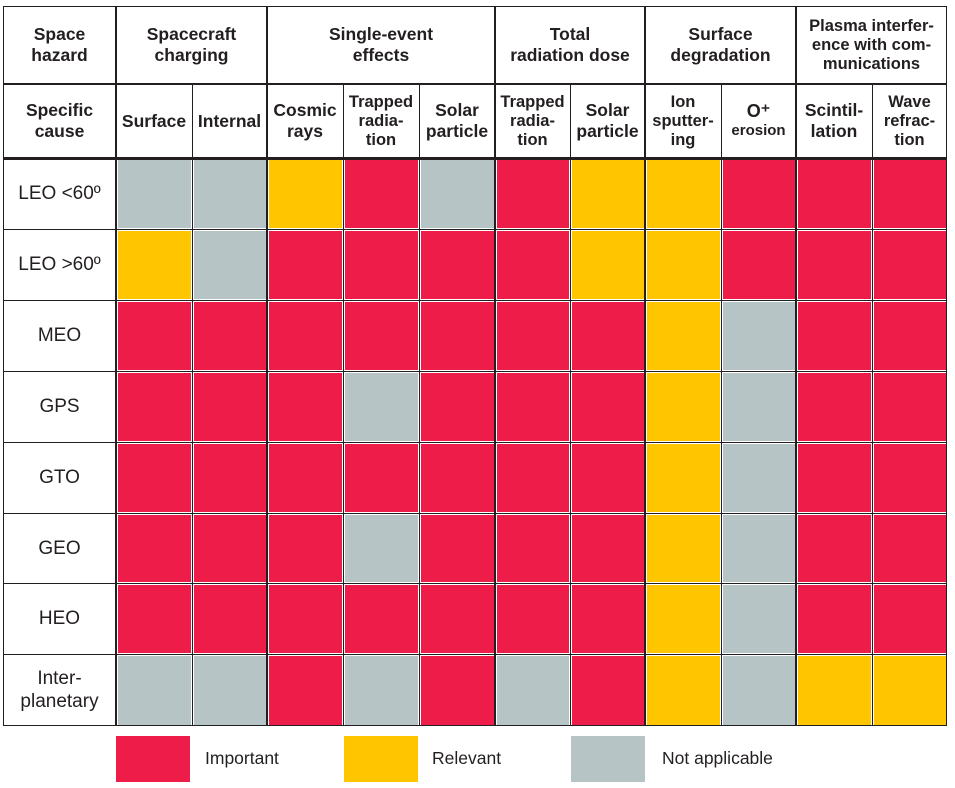 The image size is (955, 788). What do you see at coordinates (154, 120) in the screenshot?
I see `column-header: Surface` at bounding box center [154, 120].